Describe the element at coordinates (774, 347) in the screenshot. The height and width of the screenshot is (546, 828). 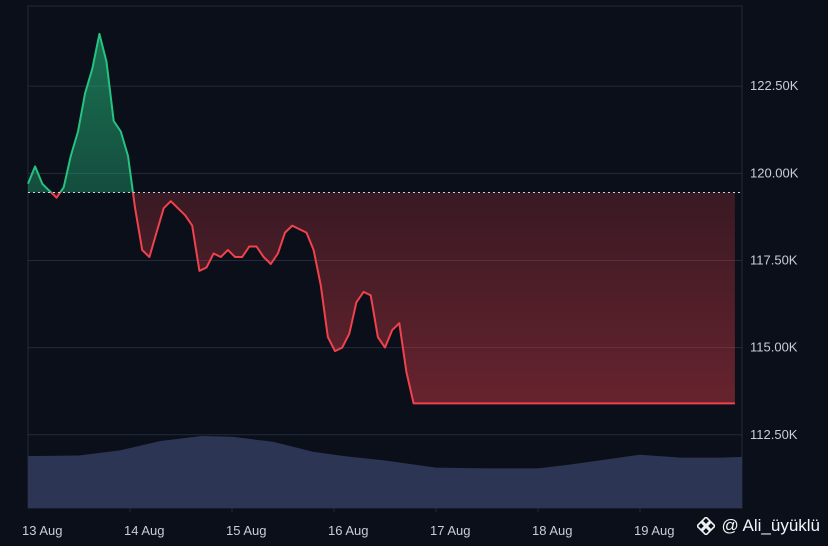
I see `y-tick-label: 115.00K` at that location.